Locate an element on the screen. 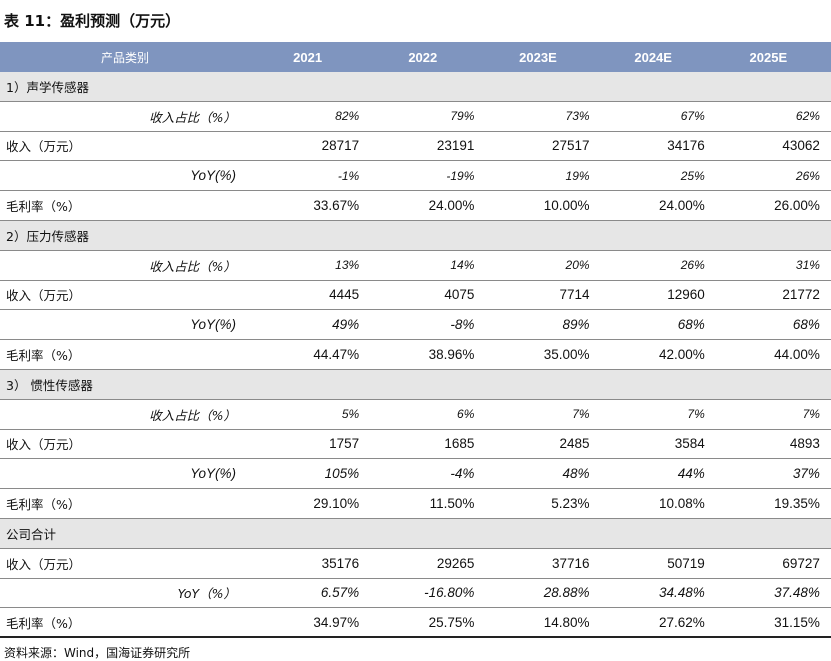 Image resolution: width=831 pixels, height=661 pixels. header-2025e: 2025E is located at coordinates (768, 57).